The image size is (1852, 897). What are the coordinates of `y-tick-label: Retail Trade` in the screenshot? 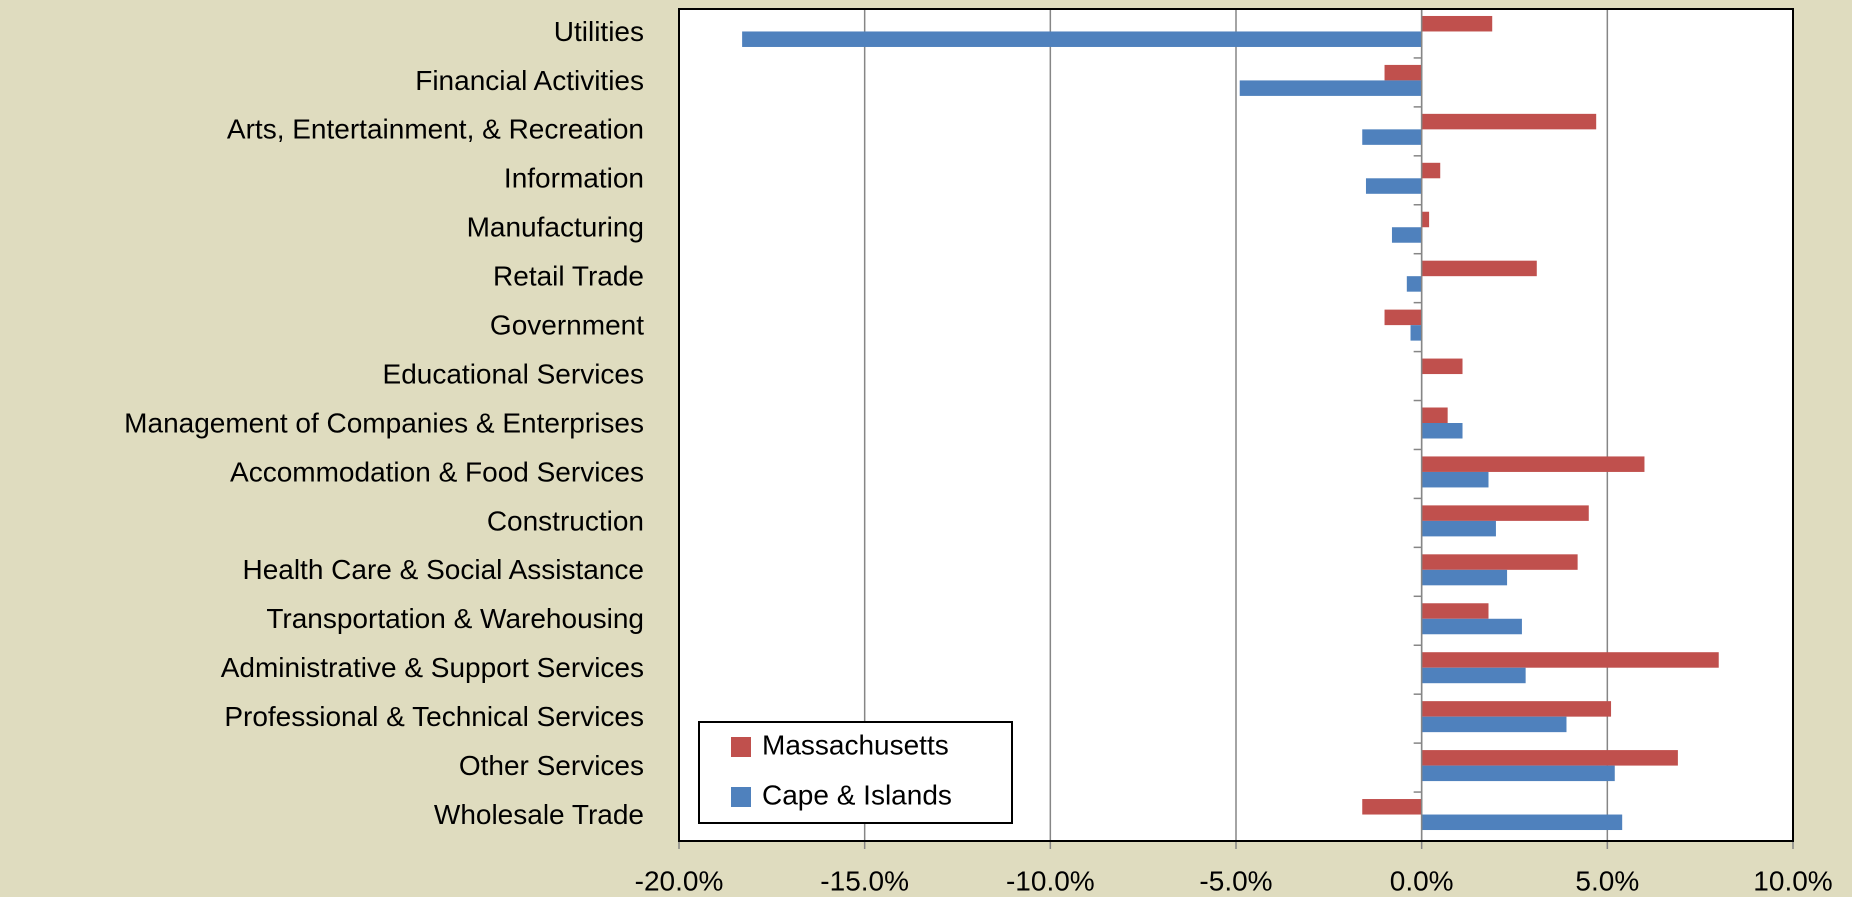 It's located at (568, 276).